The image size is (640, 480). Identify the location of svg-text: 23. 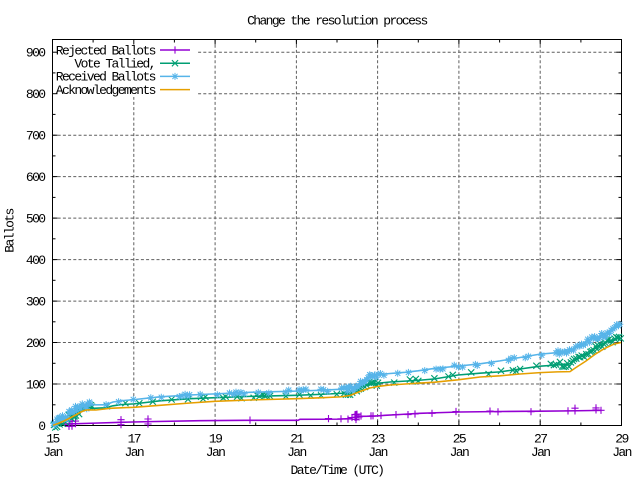
(377, 439).